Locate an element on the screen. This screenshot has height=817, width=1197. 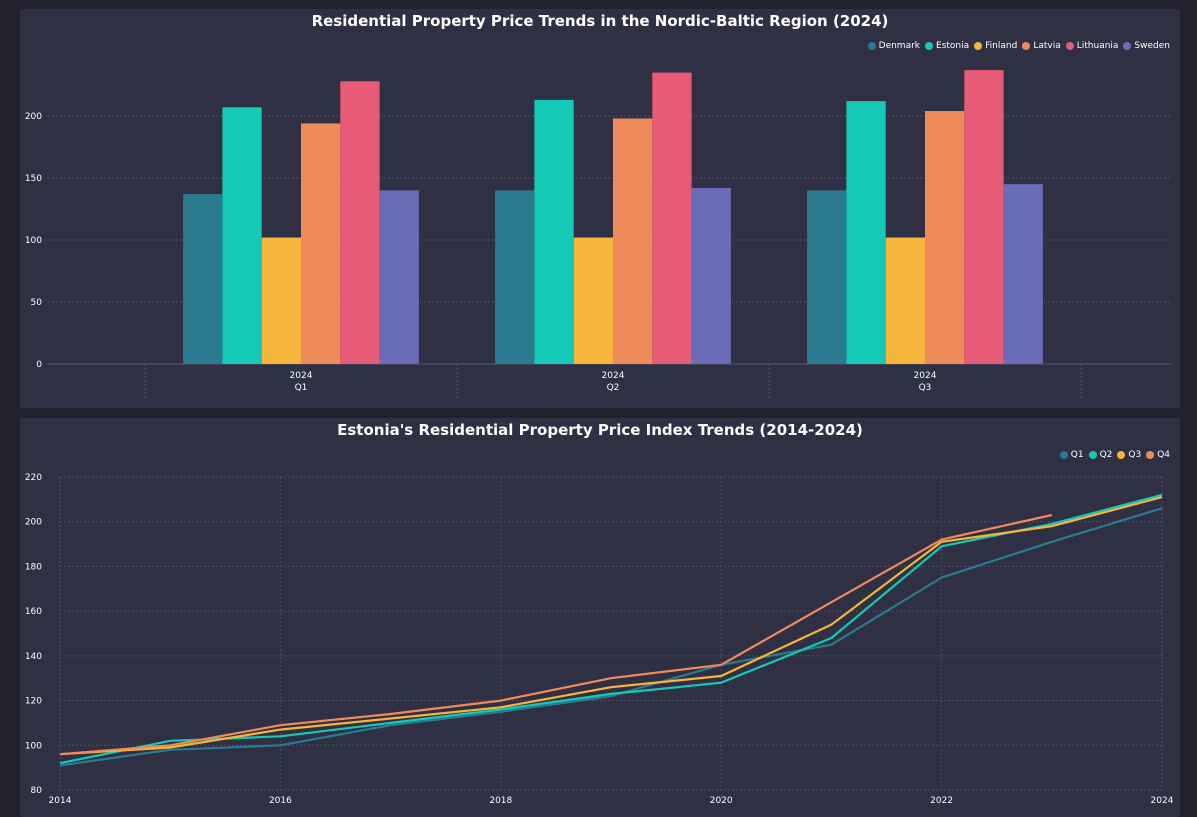
y-tick-label: 140 is located at coordinates (33, 657).